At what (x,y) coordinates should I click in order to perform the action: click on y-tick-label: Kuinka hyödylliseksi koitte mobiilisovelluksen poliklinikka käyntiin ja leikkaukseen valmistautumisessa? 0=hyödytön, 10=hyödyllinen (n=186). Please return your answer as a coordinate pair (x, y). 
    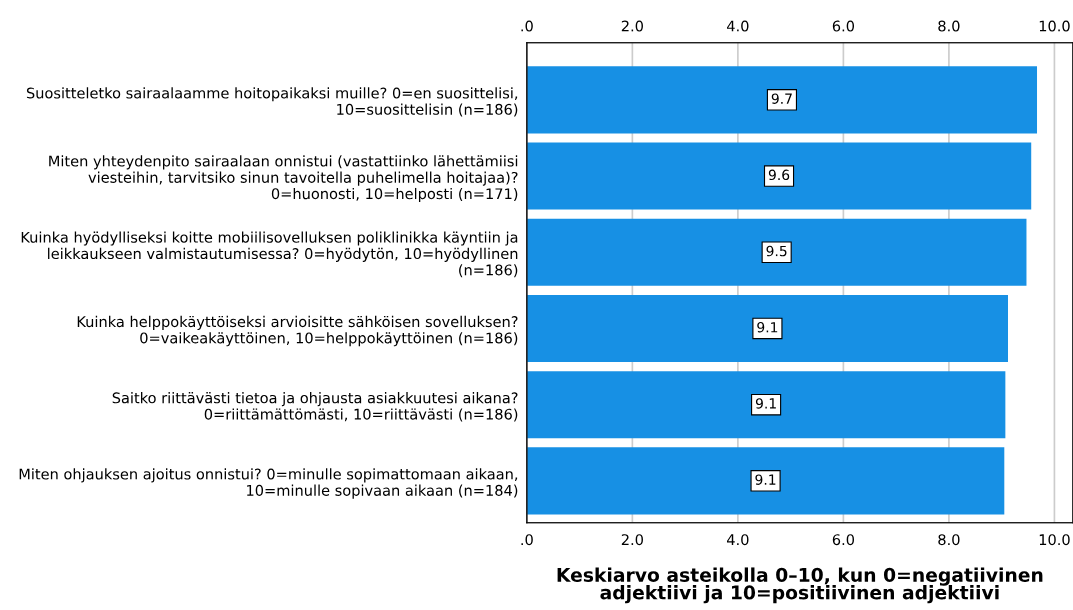
    Looking at the image, I should click on (269, 254).